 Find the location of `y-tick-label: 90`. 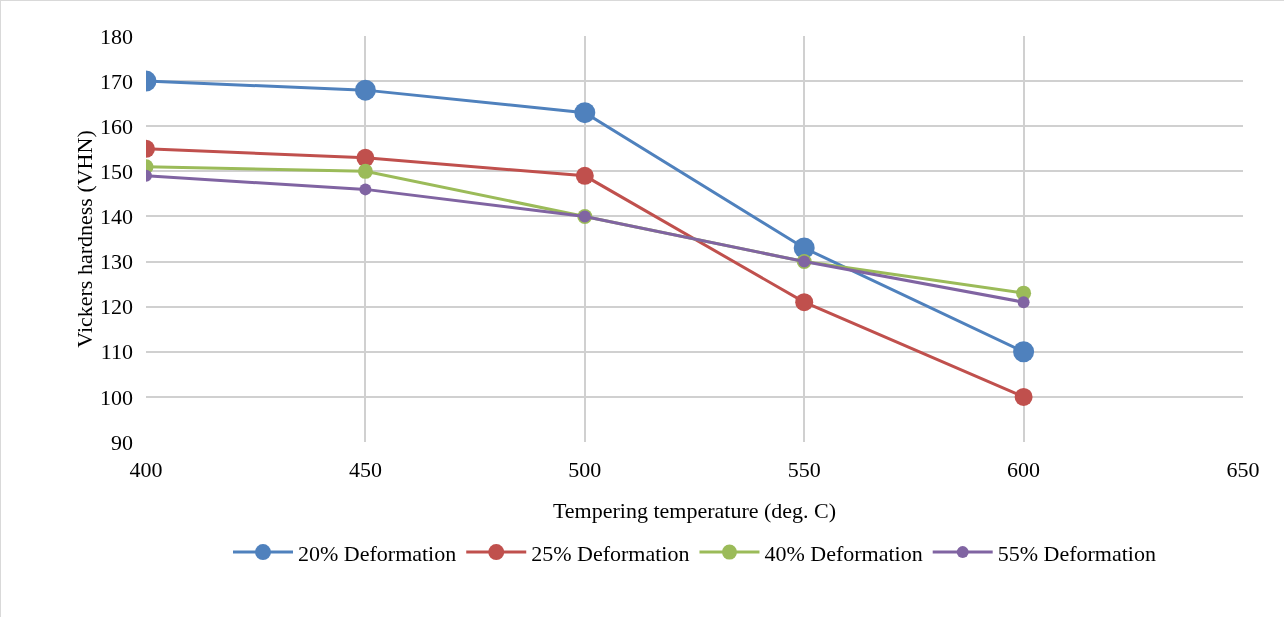

y-tick-label: 90 is located at coordinates (122, 442).